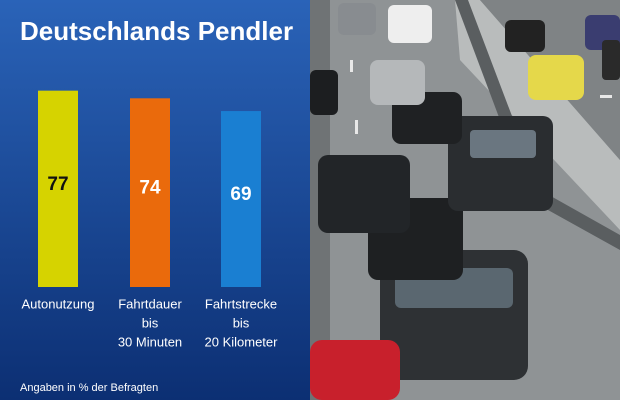 The width and height of the screenshot is (620, 405). What do you see at coordinates (150, 188) in the screenshot?
I see `value-label: 74` at bounding box center [150, 188].